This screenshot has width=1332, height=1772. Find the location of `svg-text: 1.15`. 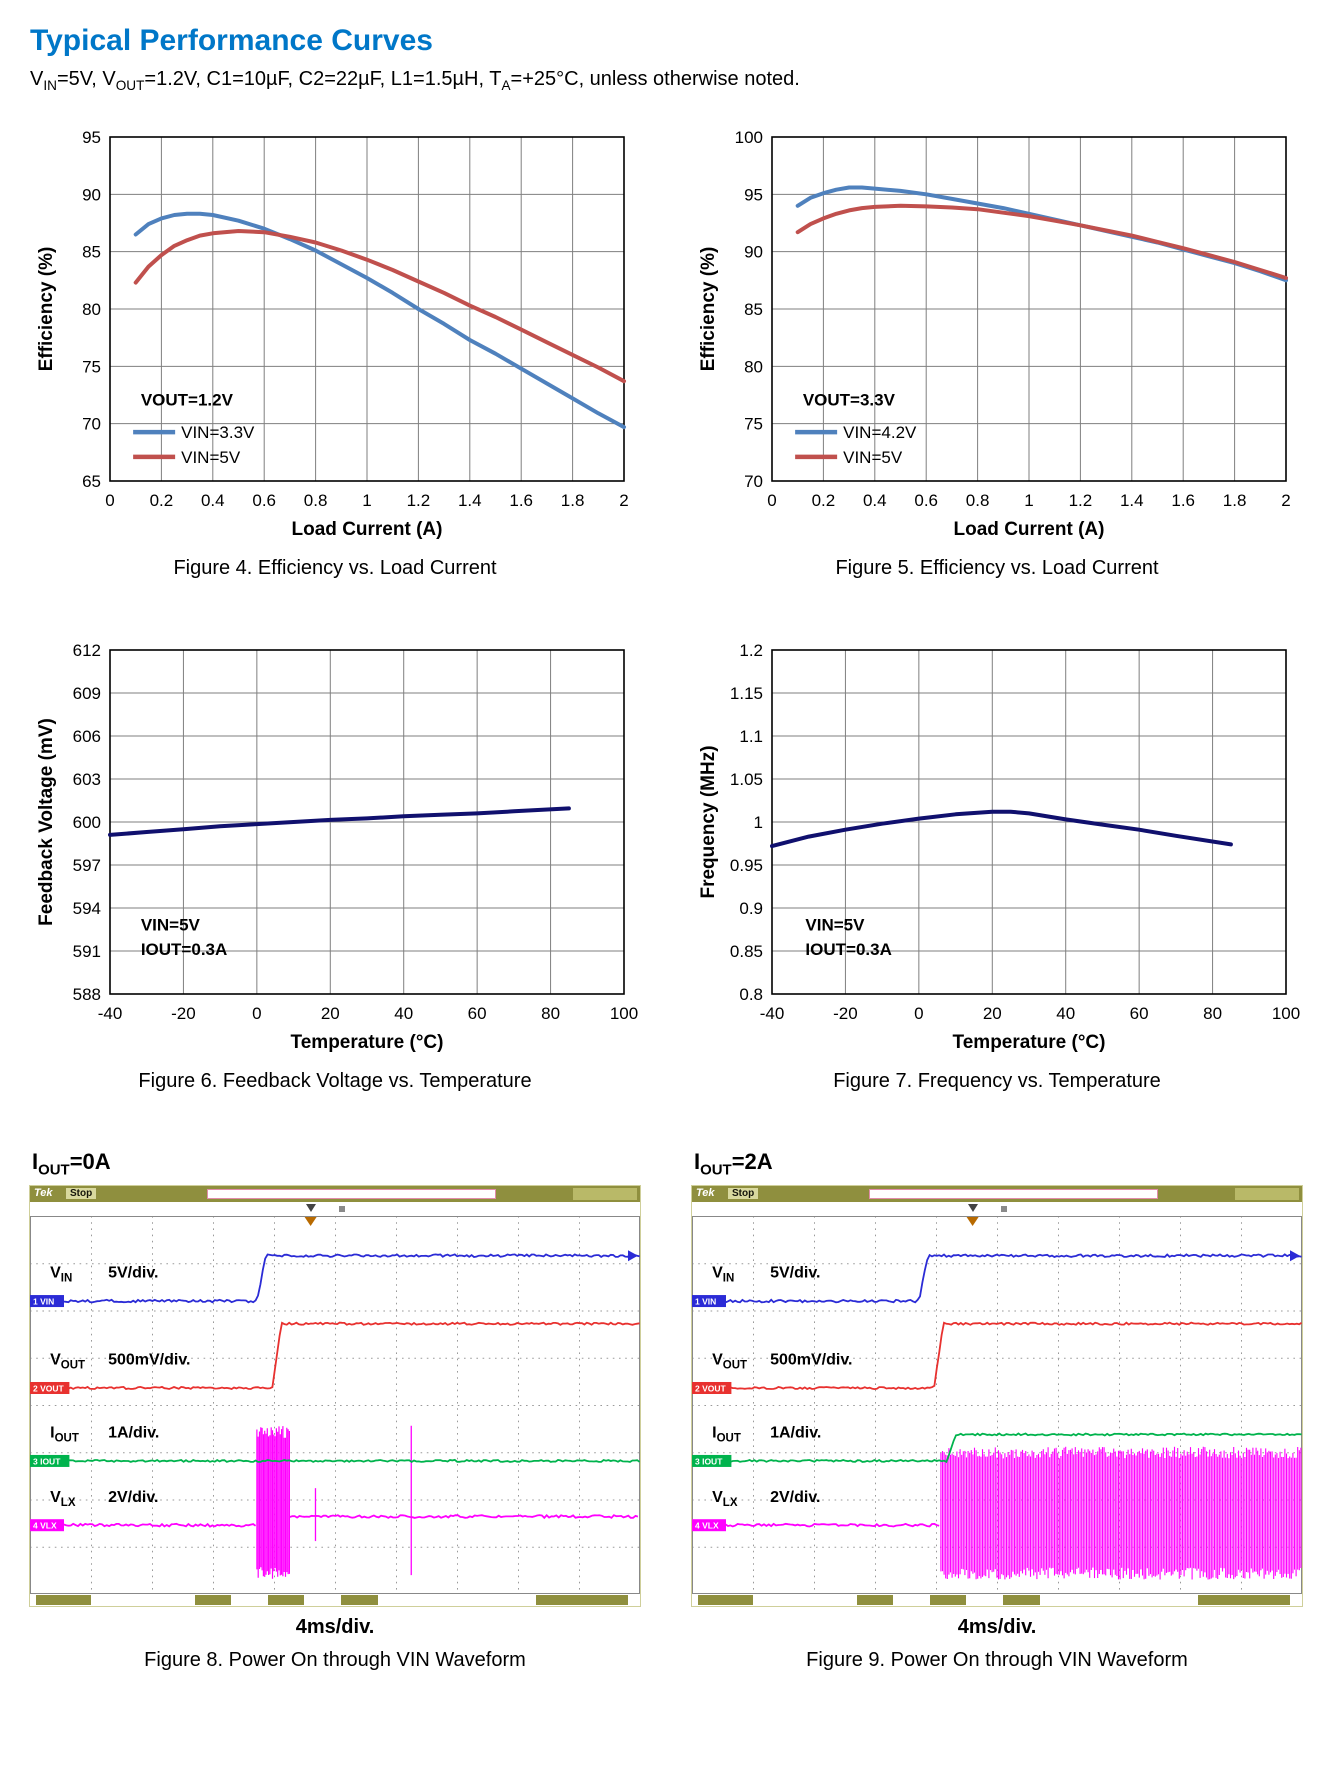

svg-text: 1.15 is located at coordinates (746, 693).